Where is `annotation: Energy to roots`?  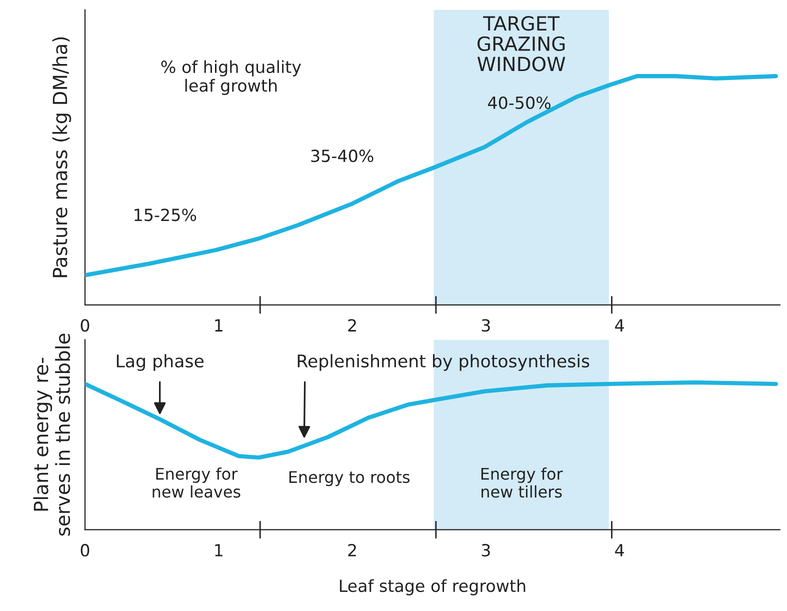 annotation: Energy to roots is located at coordinates (349, 478).